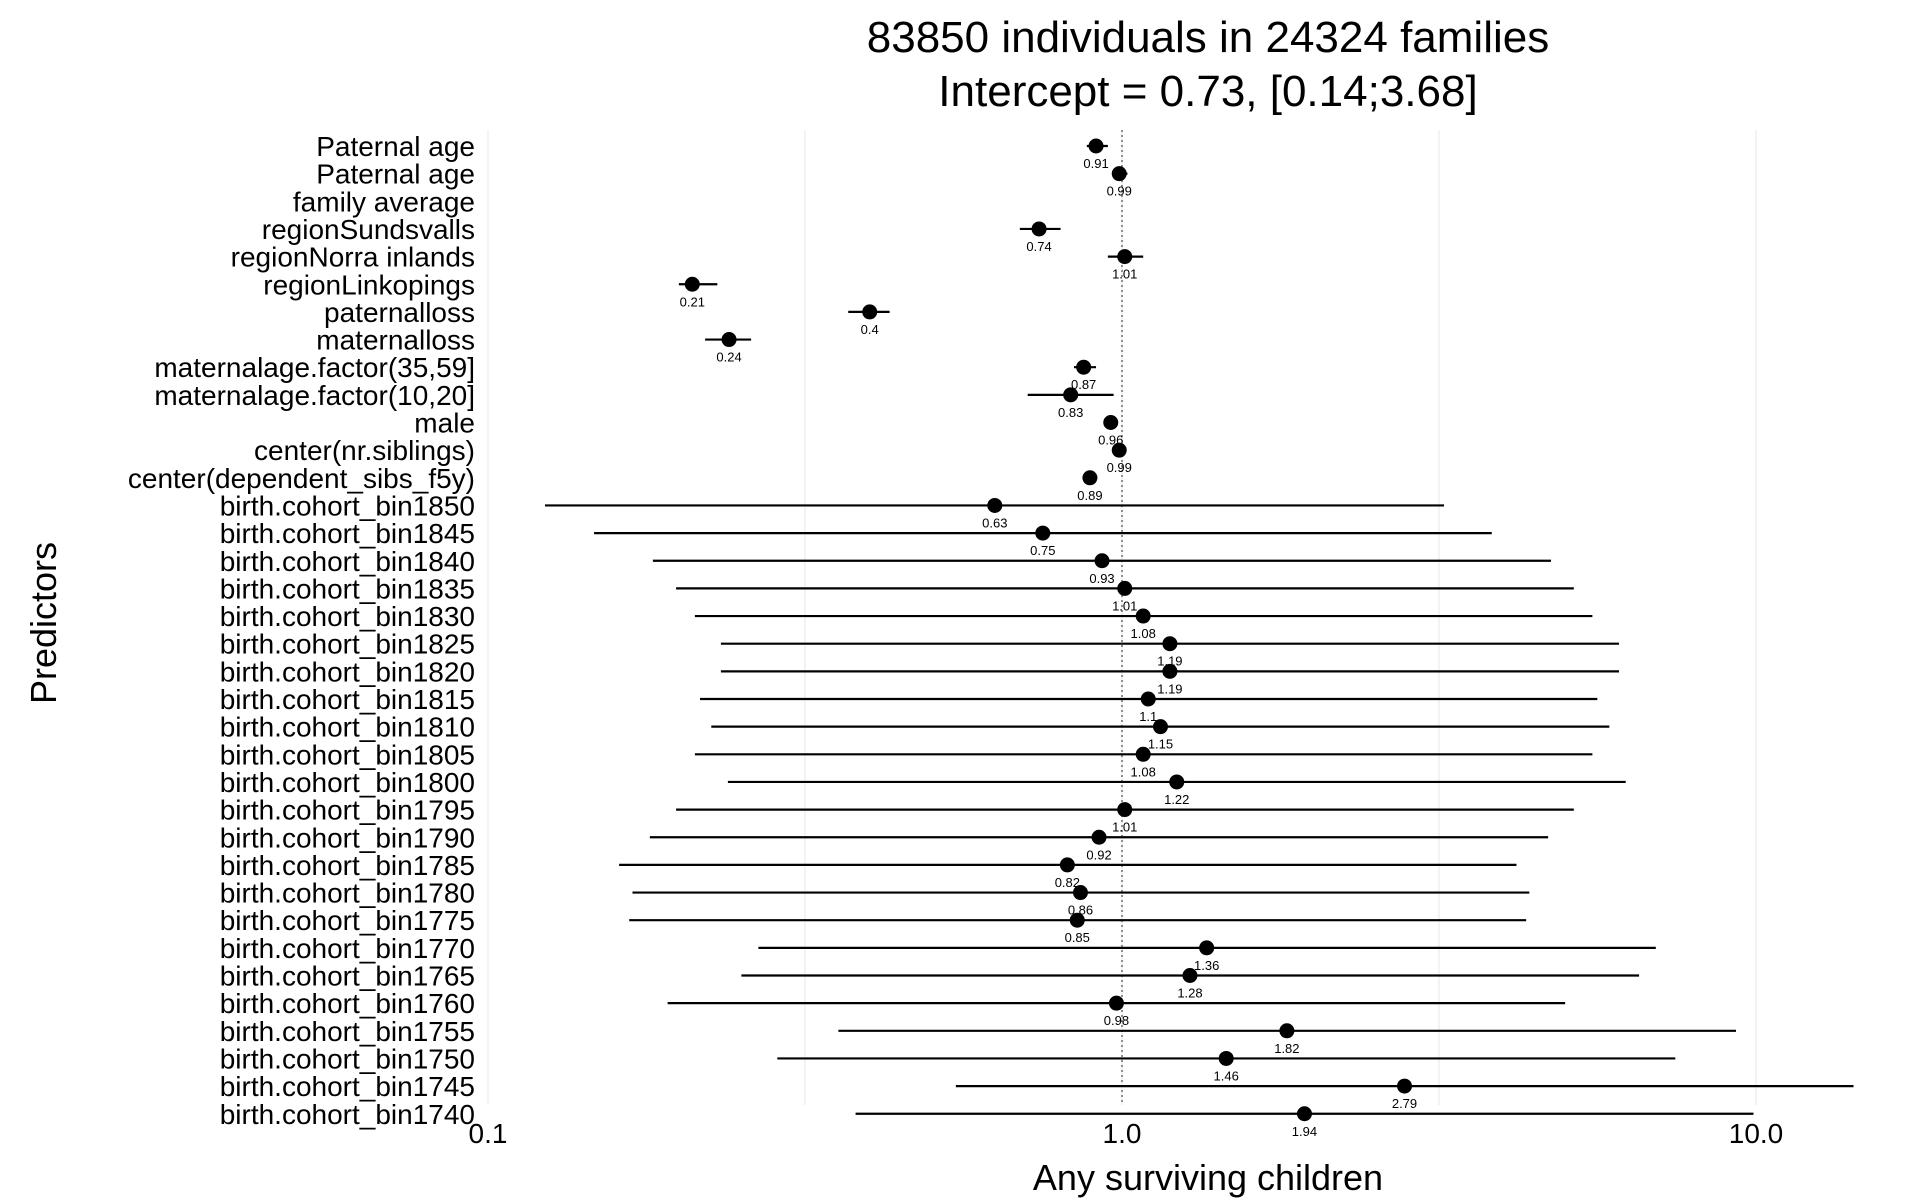  Describe the element at coordinates (369, 284) in the screenshot. I see `predictor-label: regionLinkopings` at that location.